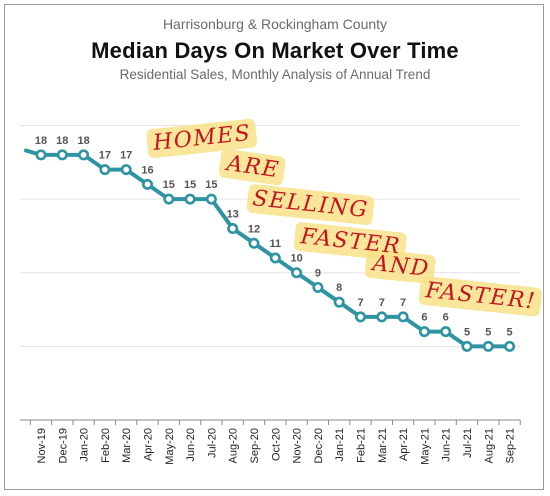 Image resolution: width=550 pixels, height=496 pixels. I want to click on data-label: 10, so click(296, 259).